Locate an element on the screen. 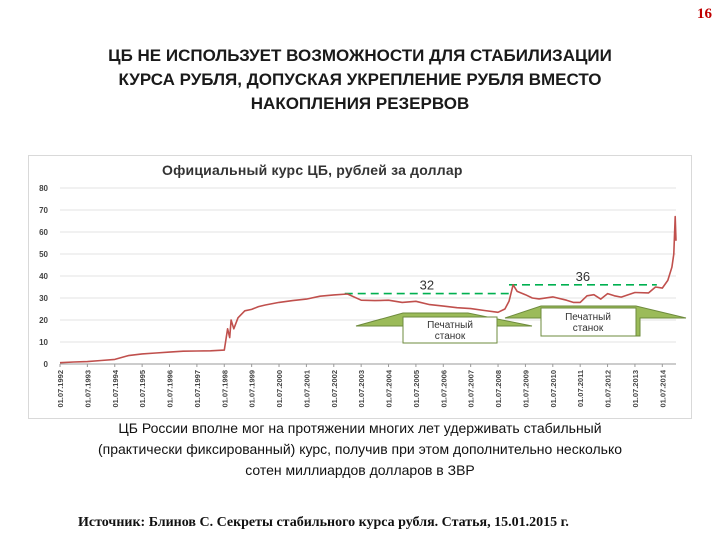  printing-press-label-2b: станок is located at coordinates (588, 328).